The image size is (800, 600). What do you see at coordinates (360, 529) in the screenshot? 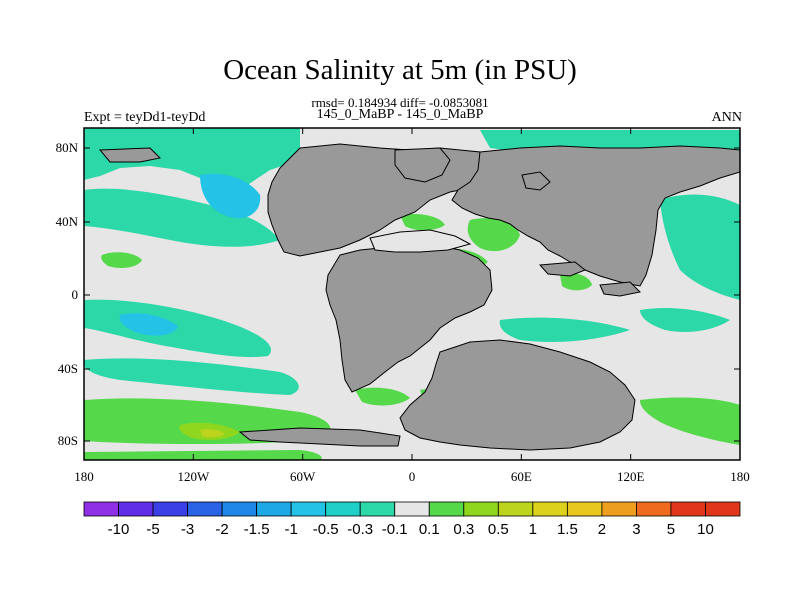
I see `colorbar-label: -0.3` at bounding box center [360, 529].